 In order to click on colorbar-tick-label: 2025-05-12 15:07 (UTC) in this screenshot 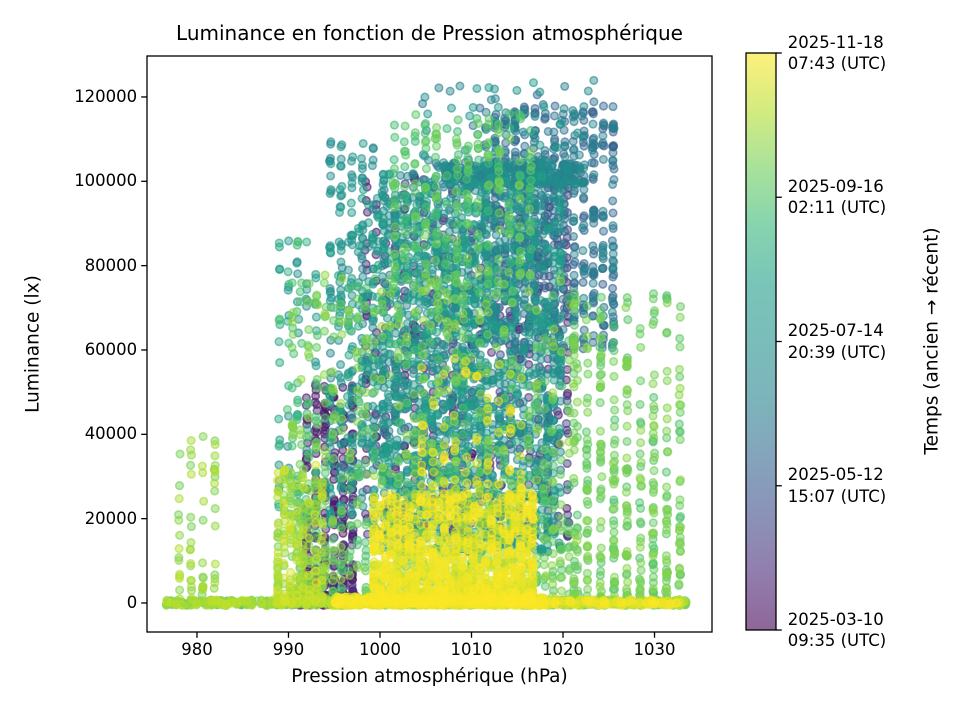, I will do `click(837, 485)`.